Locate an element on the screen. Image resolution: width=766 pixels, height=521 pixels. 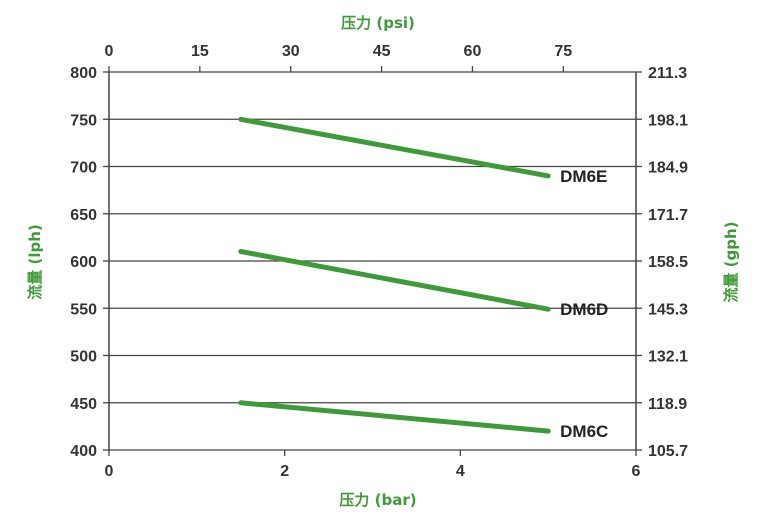
bottom-tick-label: 6 is located at coordinates (636, 471).